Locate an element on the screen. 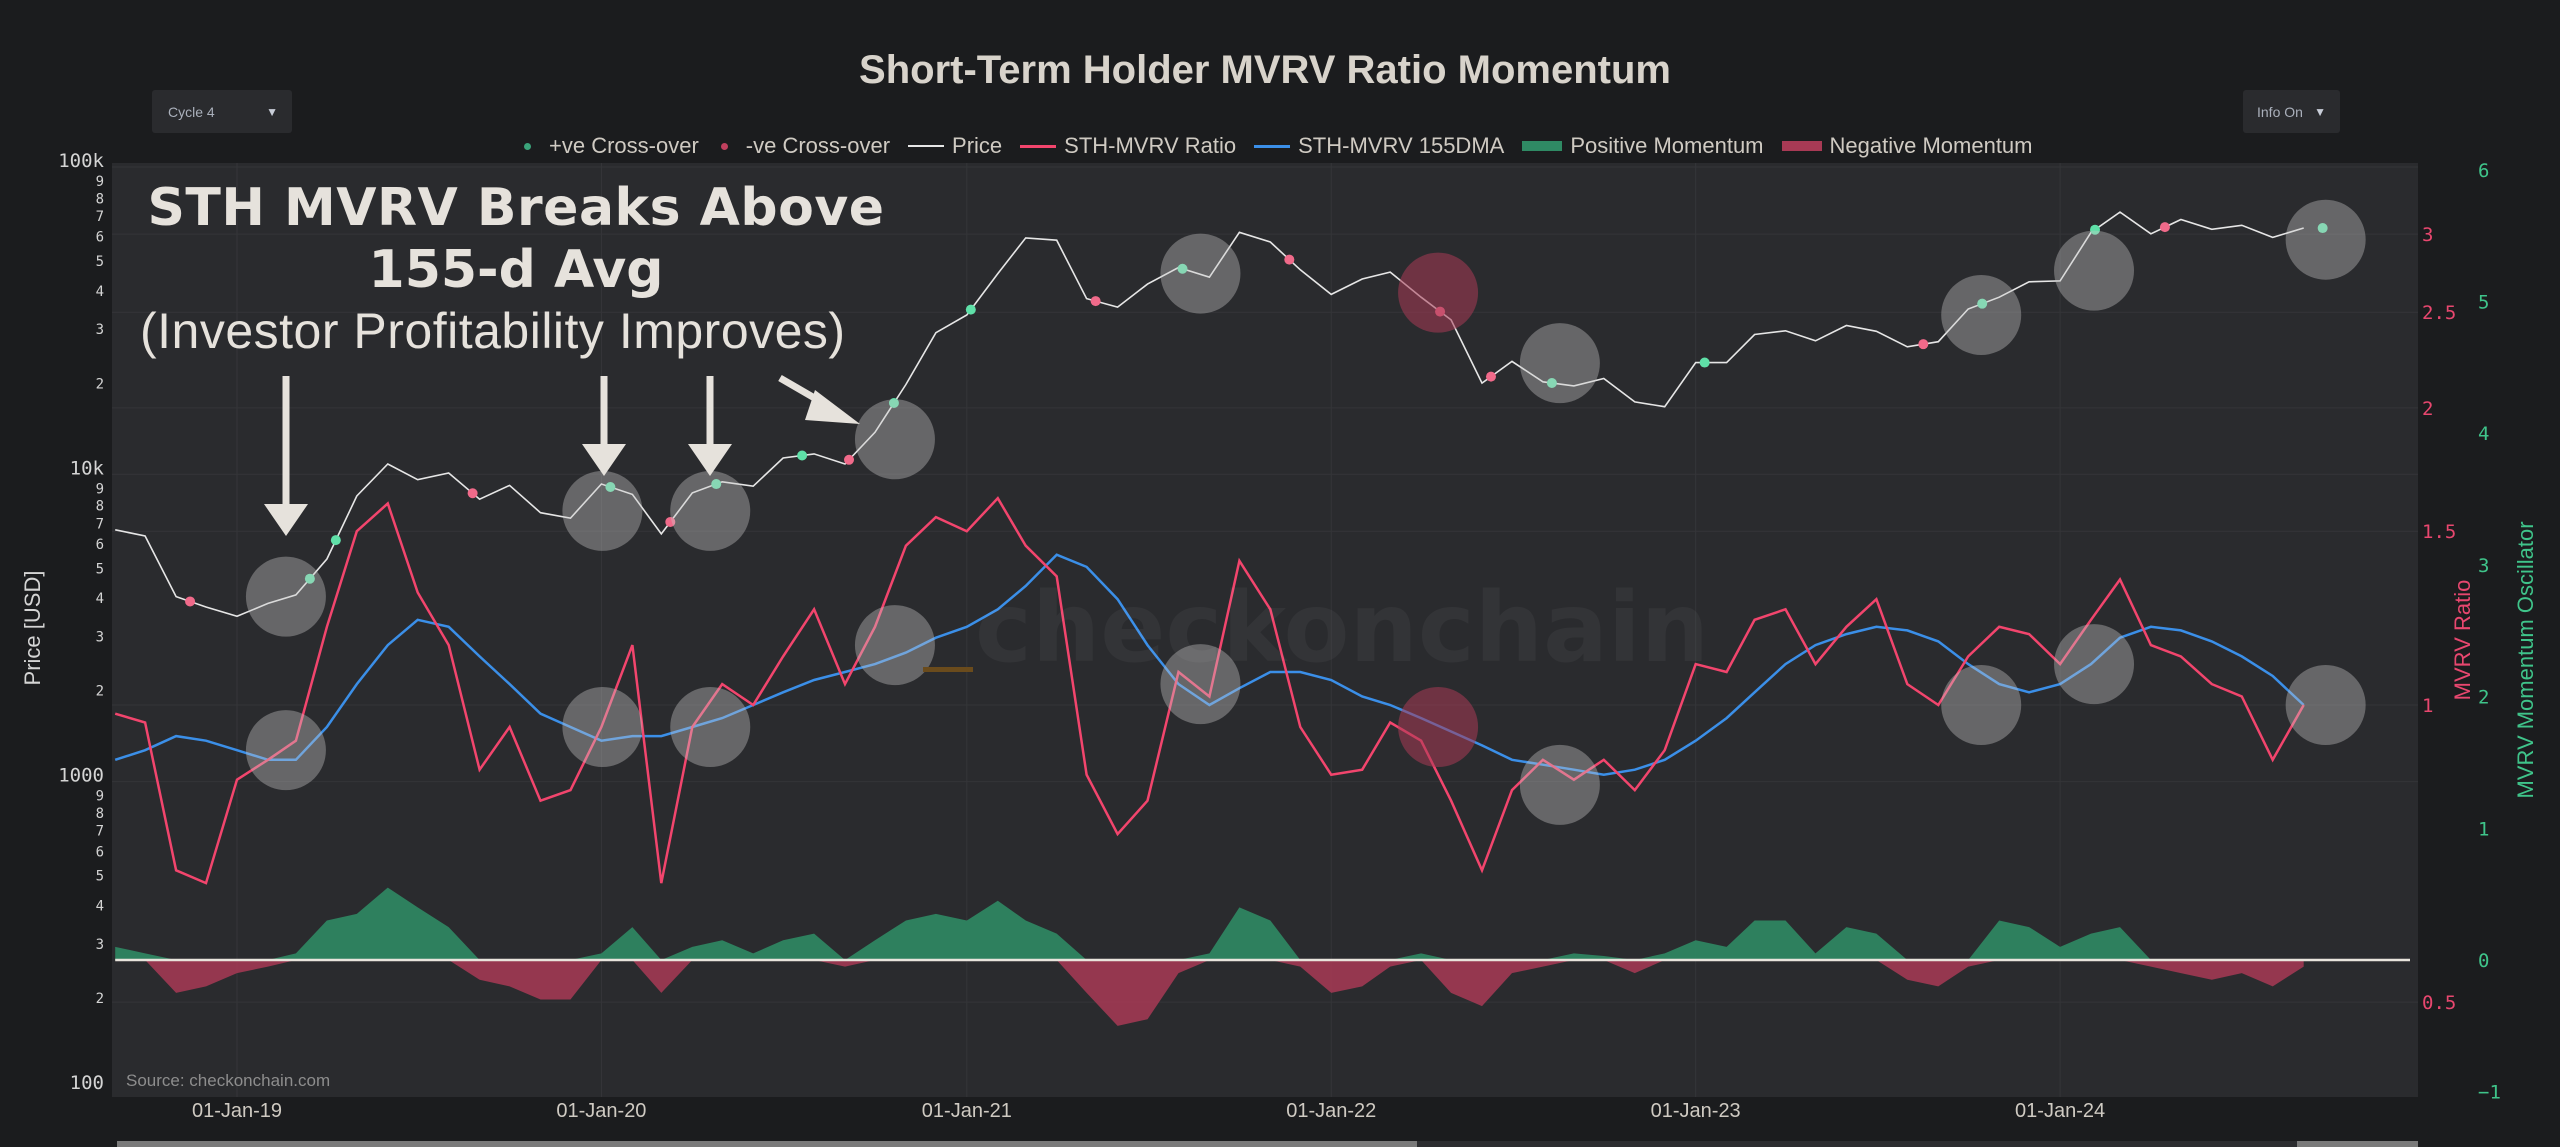 This screenshot has height=1147, width=2560. mvrv-tick-label: 1 is located at coordinates (2427, 706).